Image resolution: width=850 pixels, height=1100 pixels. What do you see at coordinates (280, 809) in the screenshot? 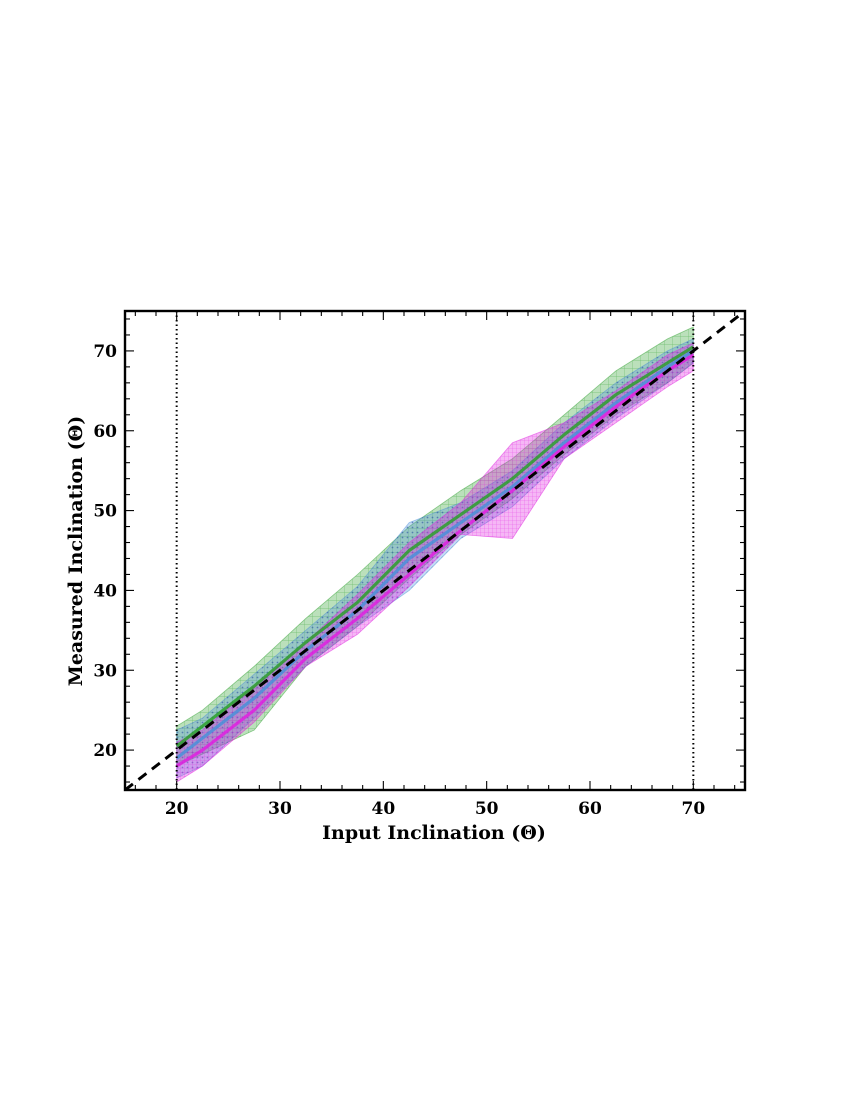
I see `x-tick-label: 30` at bounding box center [280, 809].